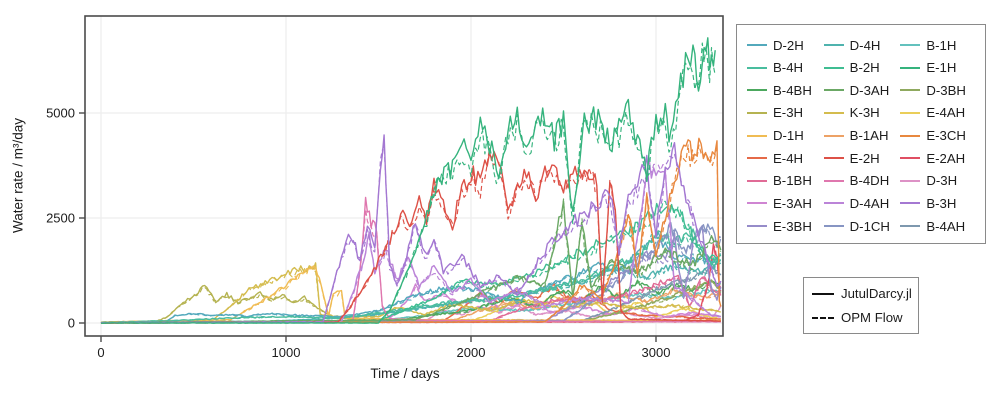 This screenshot has width=1000, height=400. What do you see at coordinates (872, 317) in the screenshot?
I see `dashed-line-label: OPM Flow` at bounding box center [872, 317].